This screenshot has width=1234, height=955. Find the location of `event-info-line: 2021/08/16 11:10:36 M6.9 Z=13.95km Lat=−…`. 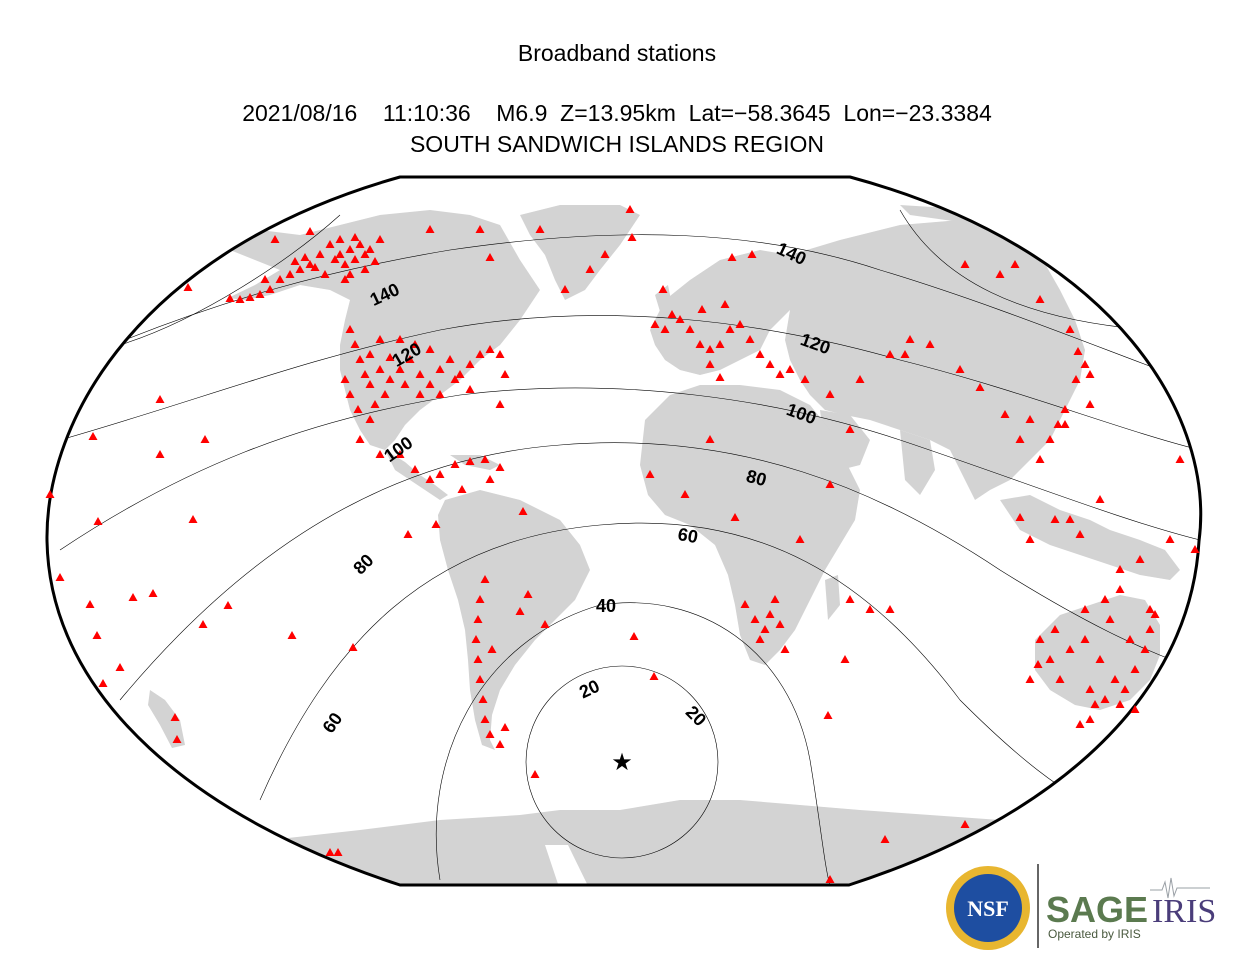

event-info-line: 2021/08/16 11:10:36 M6.9 Z=13.95km Lat=−… is located at coordinates (617, 113).